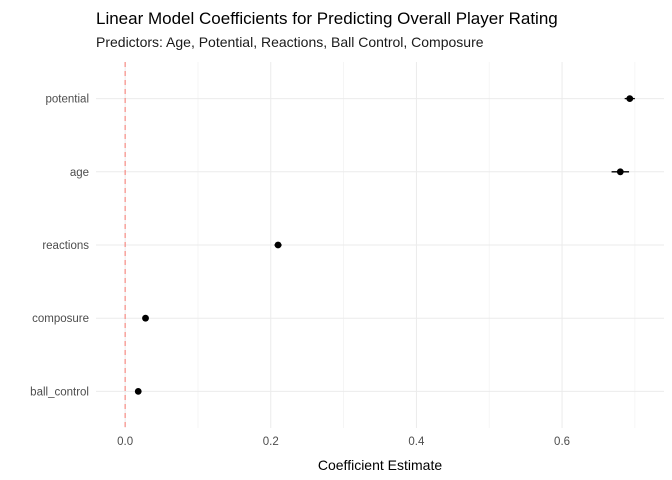  What do you see at coordinates (145, 318) in the screenshot?
I see `point-composure` at bounding box center [145, 318].